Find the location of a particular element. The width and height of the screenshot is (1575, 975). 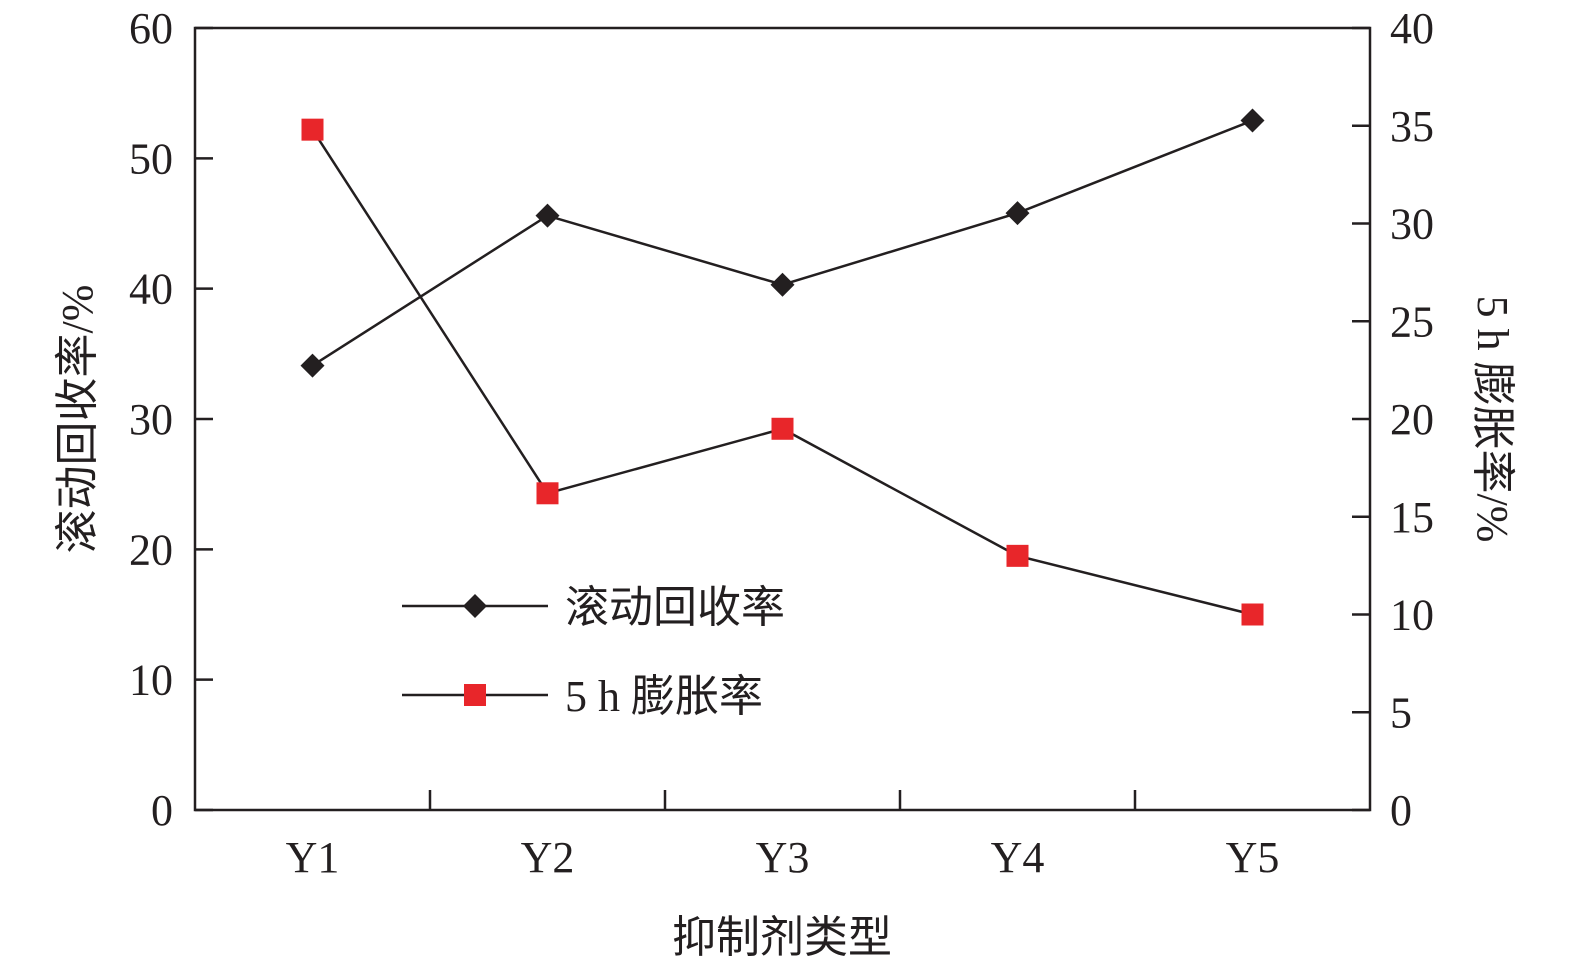

legend-diamond-marker is located at coordinates (475, 606).